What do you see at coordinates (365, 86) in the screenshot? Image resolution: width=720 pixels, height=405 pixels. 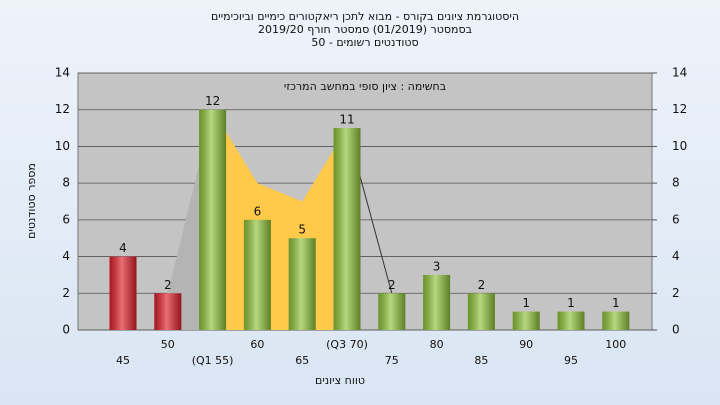 I see `annotation: בחשימה : ציון סופי במחשב המרכזי` at bounding box center [365, 86].